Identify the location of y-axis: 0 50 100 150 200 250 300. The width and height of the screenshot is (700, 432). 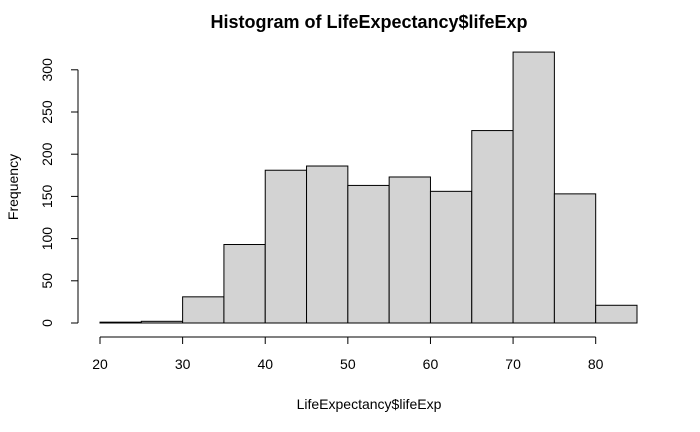
(59, 192).